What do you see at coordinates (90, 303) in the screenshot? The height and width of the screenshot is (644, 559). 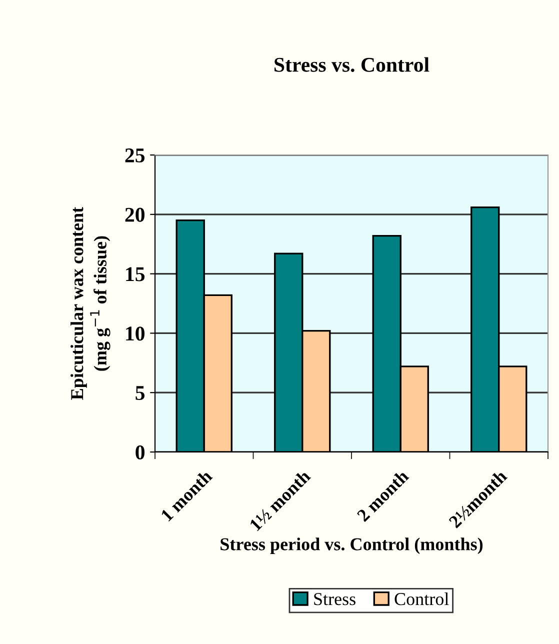 I see `y-axis-title: Epicuticular wax content (mg g$^{−1}$ of tissue)` at bounding box center [90, 303].